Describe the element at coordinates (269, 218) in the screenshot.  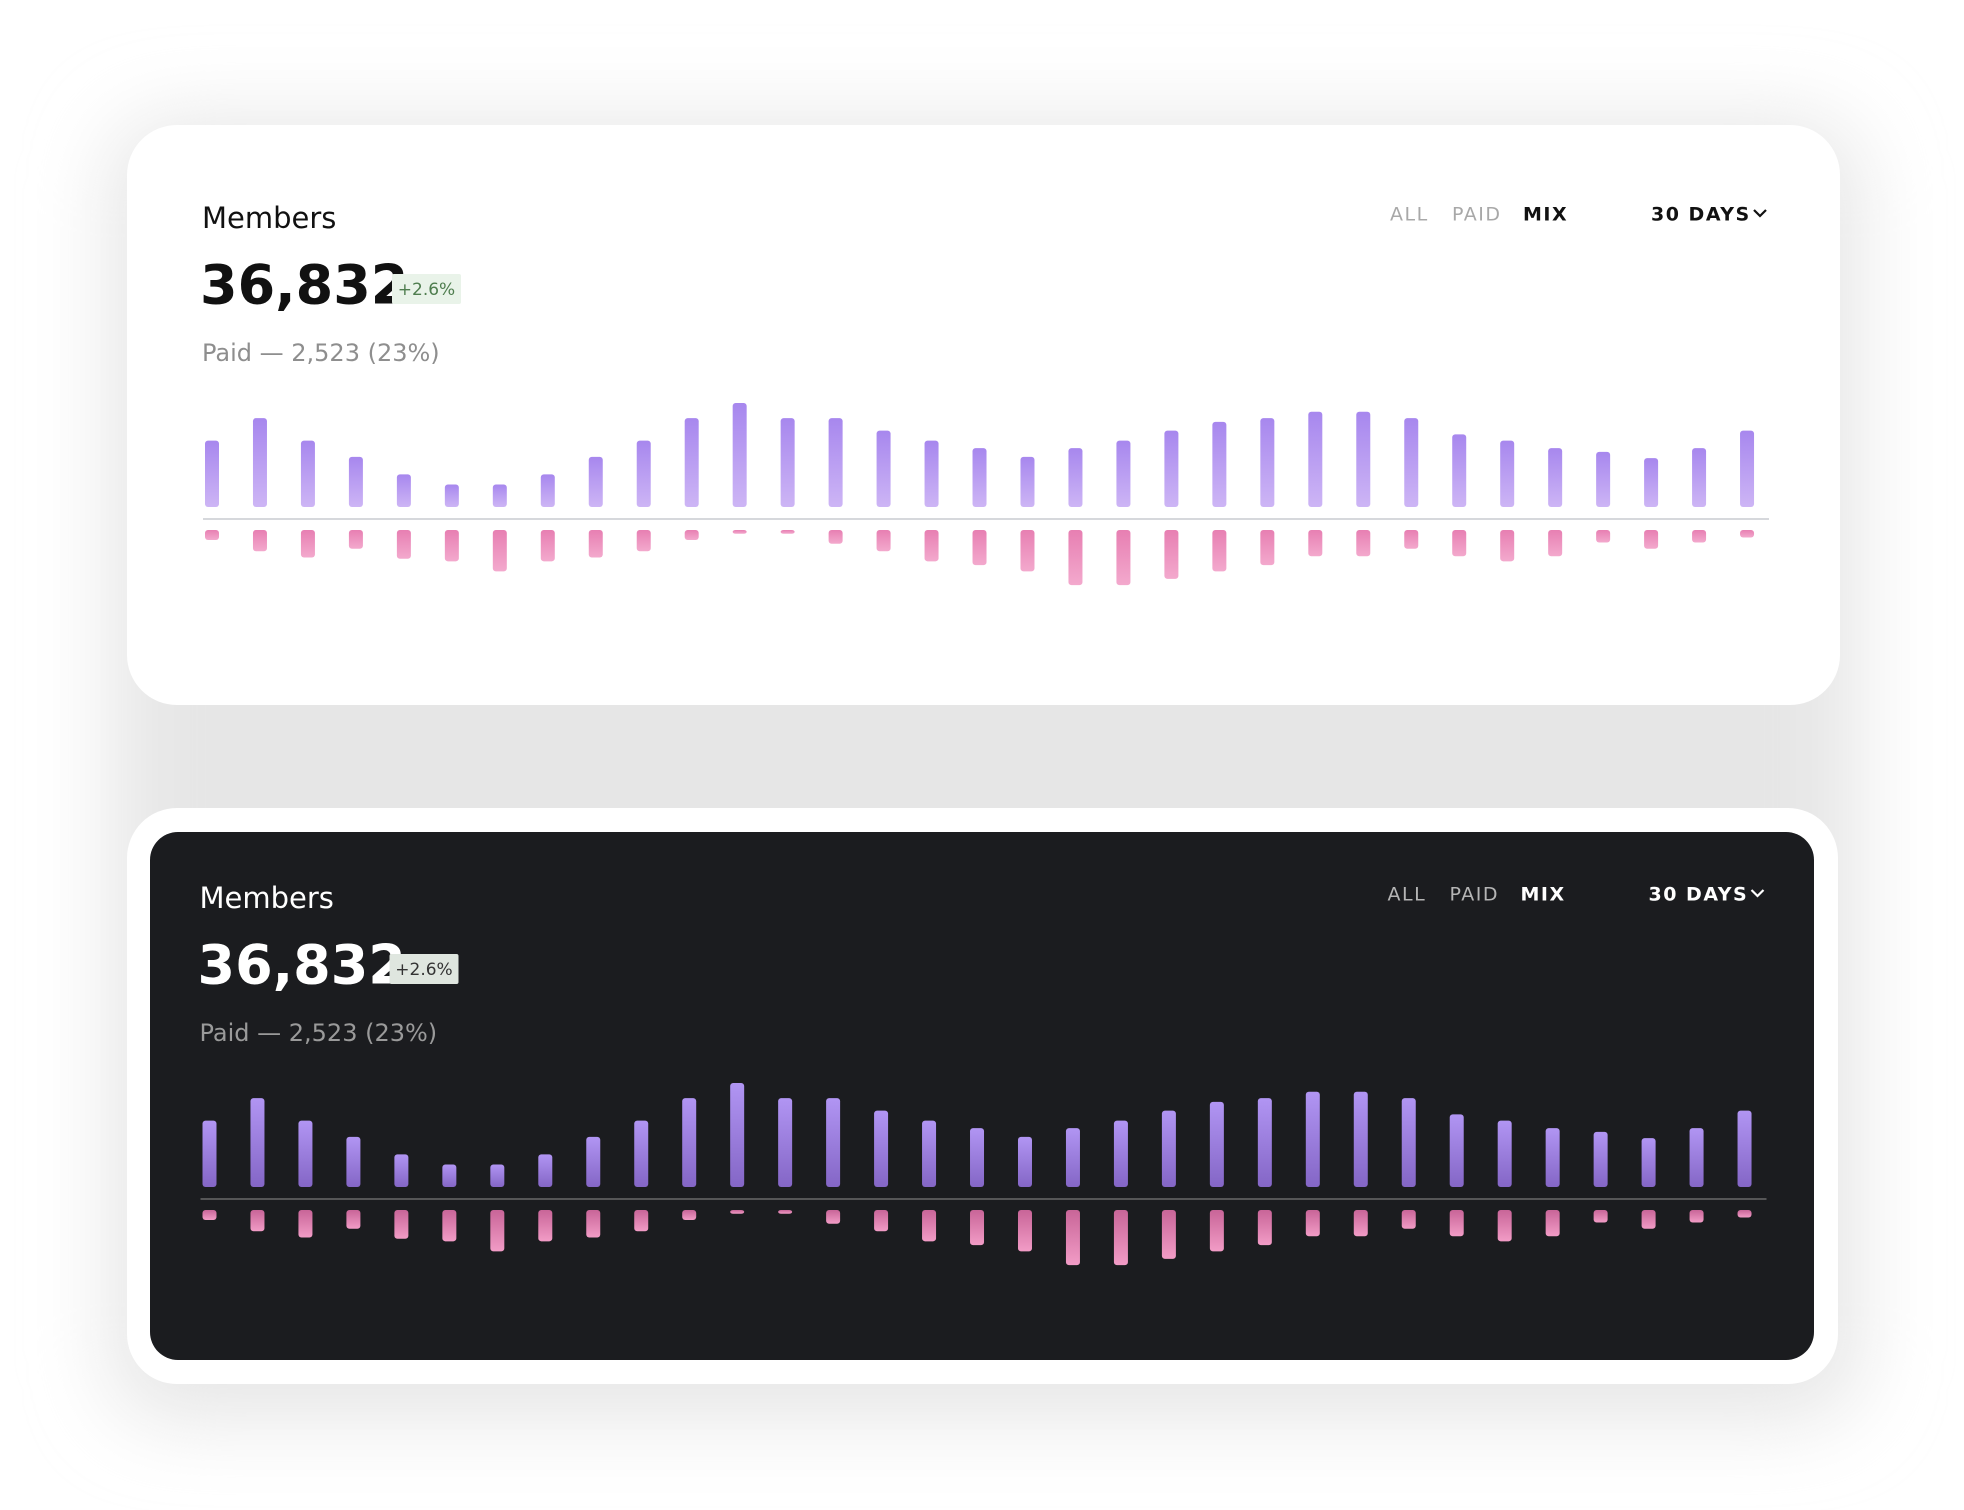
I see `card-title: Members` at that location.